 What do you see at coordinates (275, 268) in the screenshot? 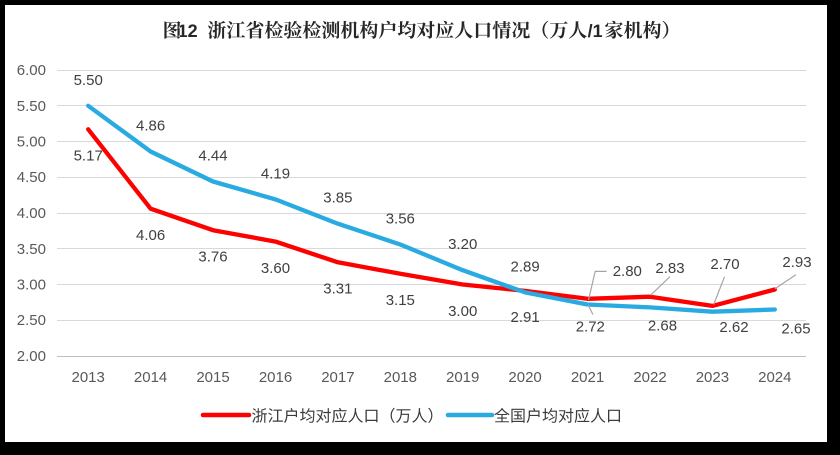
I see `svg-text: 3.60` at bounding box center [275, 268].